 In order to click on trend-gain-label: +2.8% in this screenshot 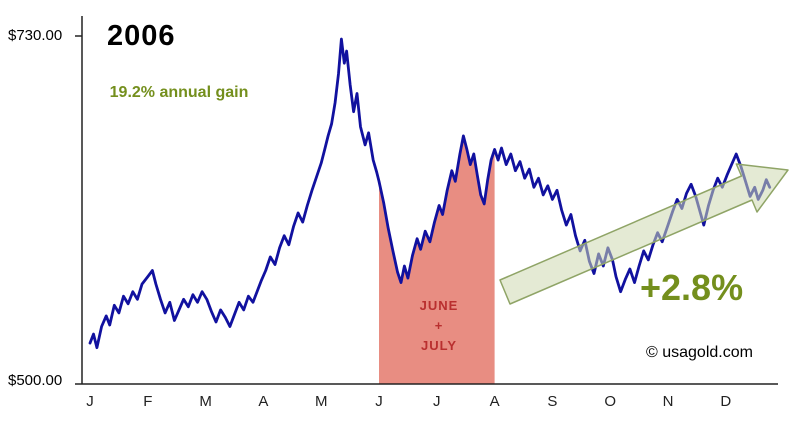, I will do `click(692, 287)`.